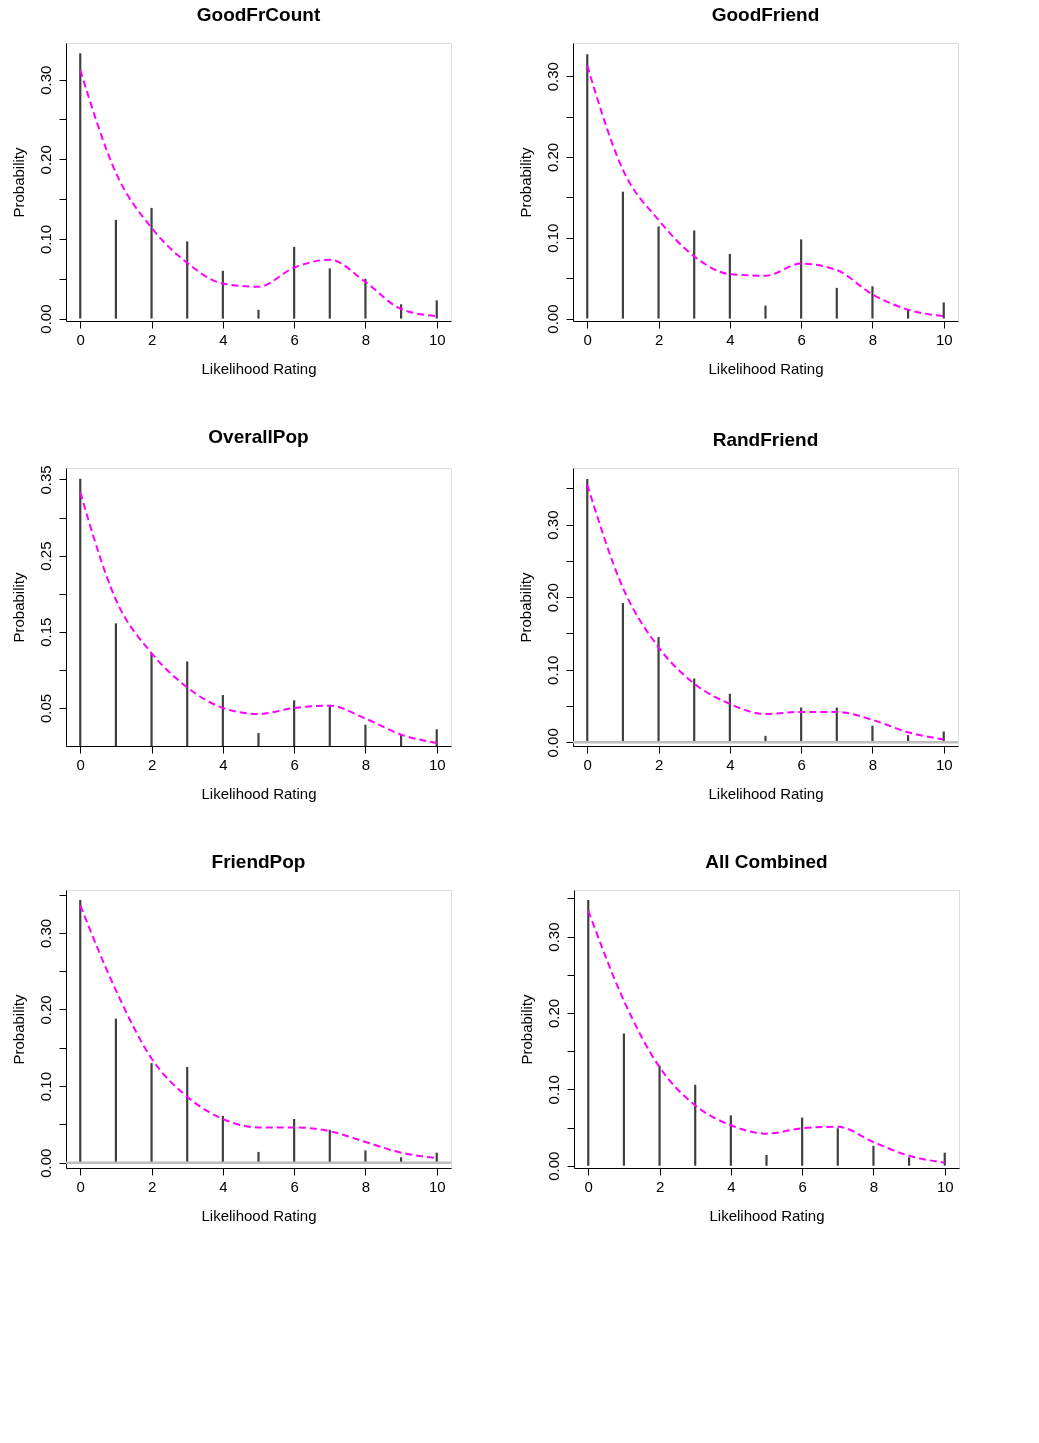  I want to click on chart-title: OverallPop, so click(258, 436).